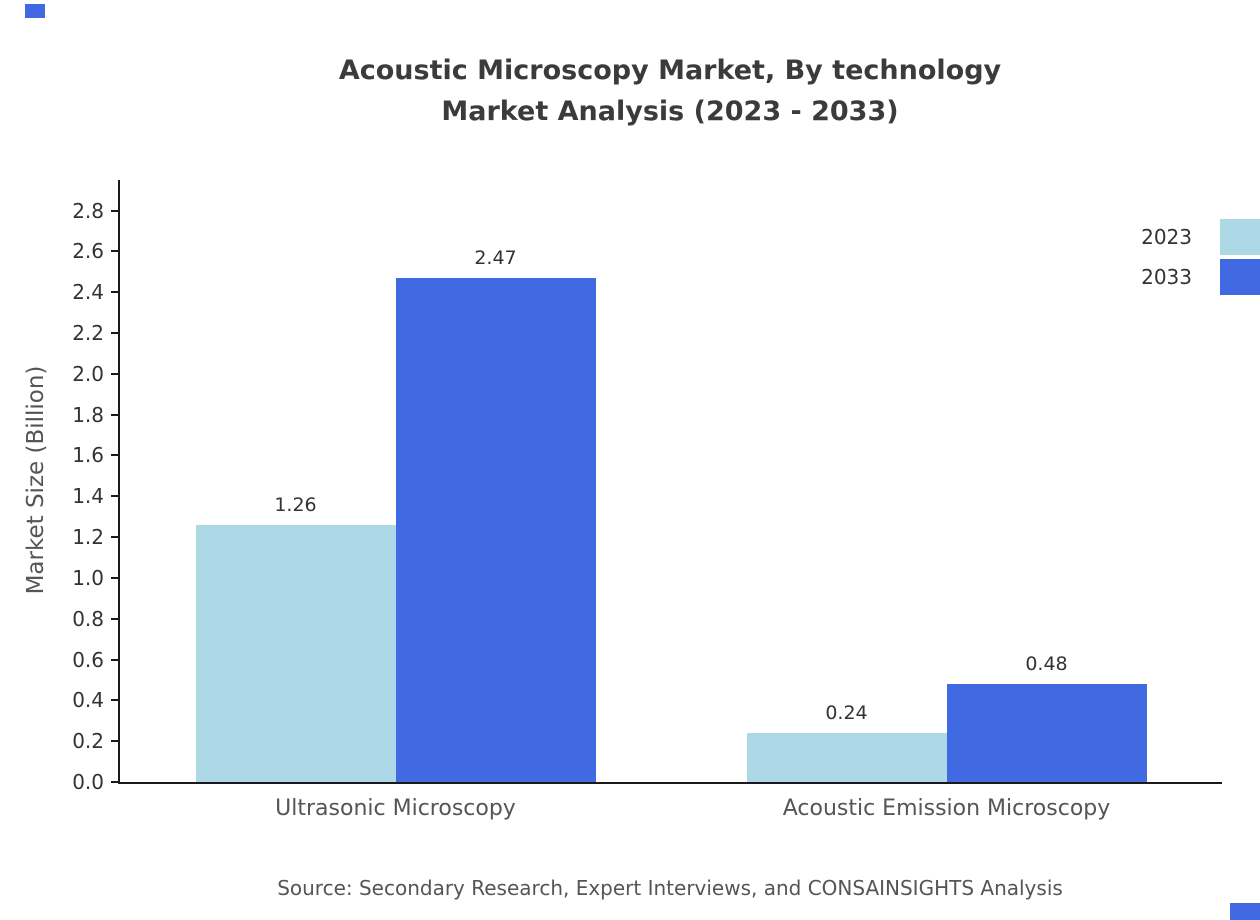 Image resolution: width=1260 pixels, height=920 pixels. I want to click on y-tick-label: 0.2, so click(88, 741).